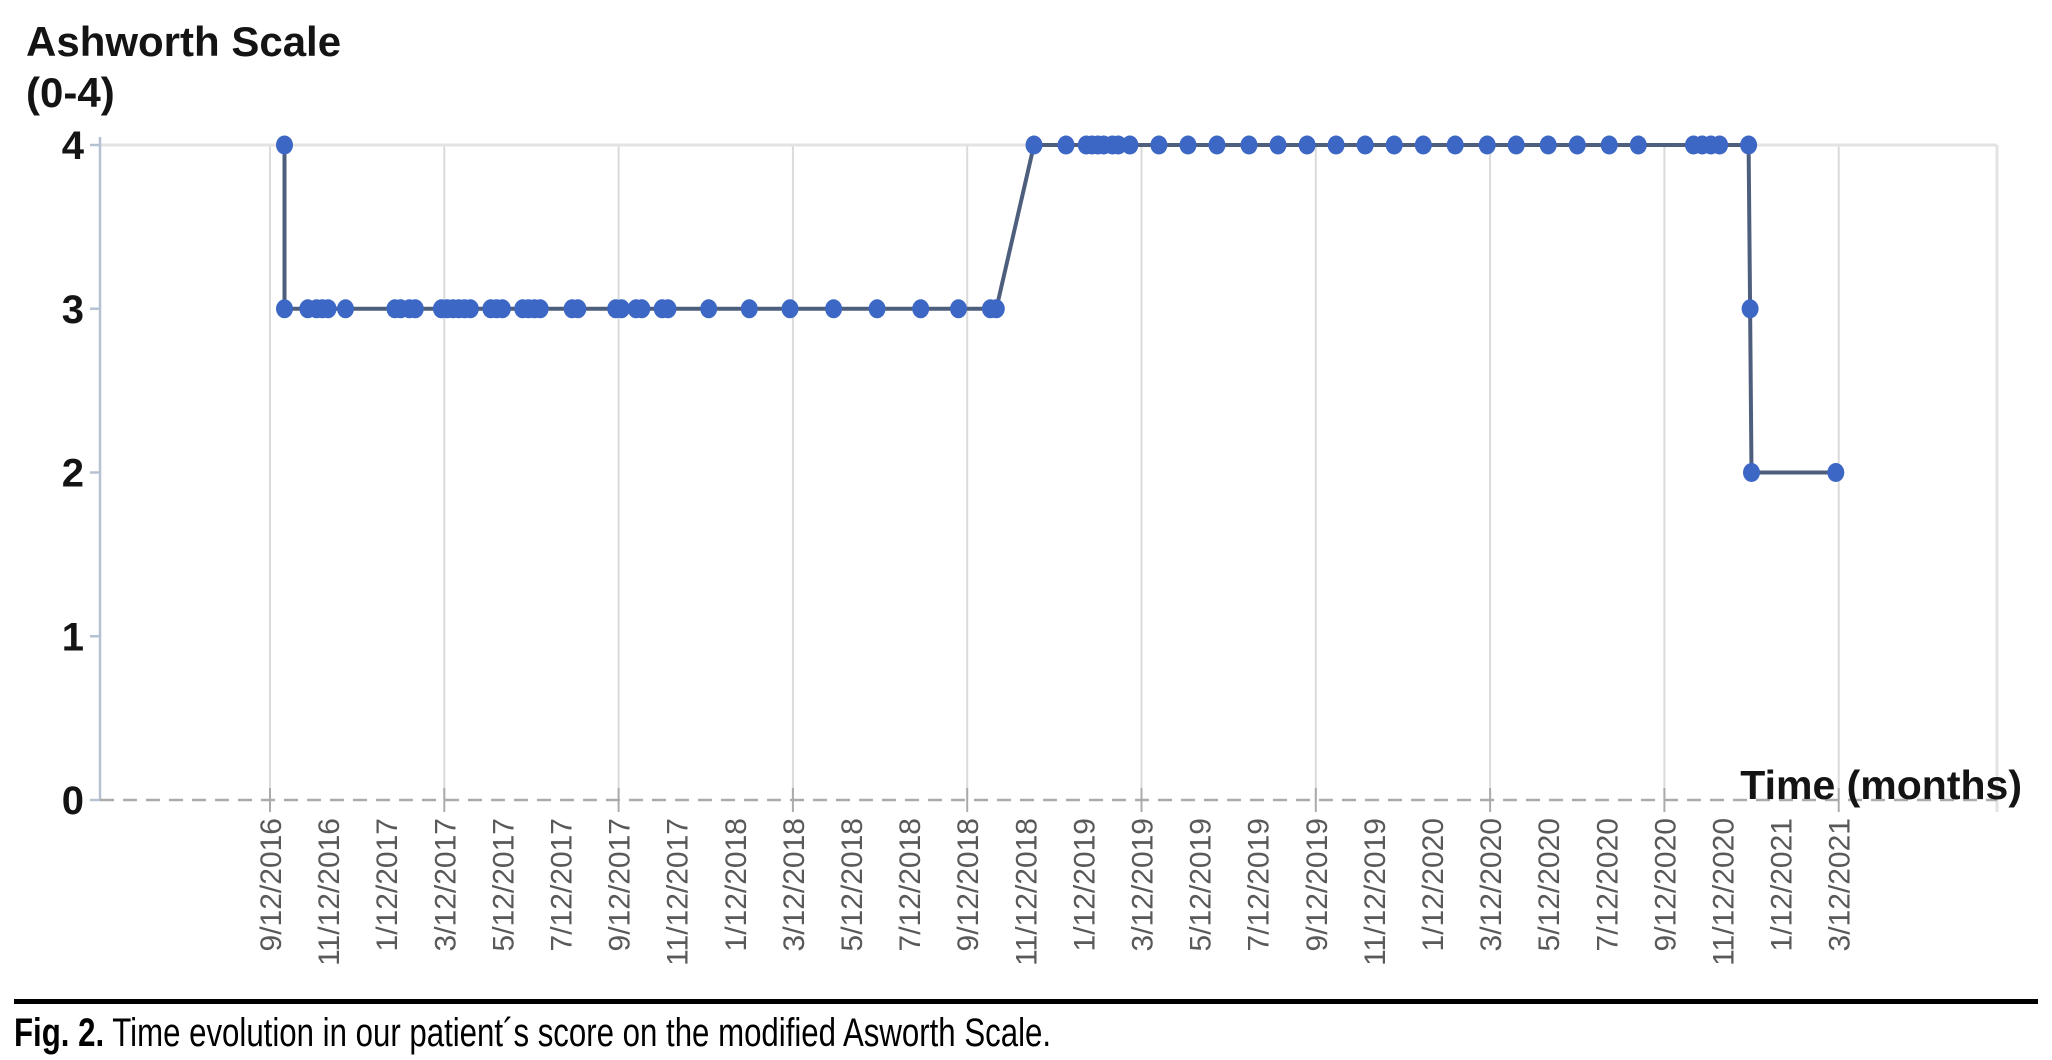  I want to click on x-tick-label: 9/12/2018, so click(968, 884).